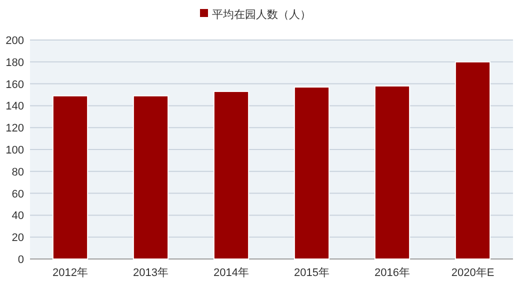 The height and width of the screenshot is (286, 520). What do you see at coordinates (261, 15) in the screenshot?
I see `legend-label: 平均在园人数（人）` at bounding box center [261, 15].